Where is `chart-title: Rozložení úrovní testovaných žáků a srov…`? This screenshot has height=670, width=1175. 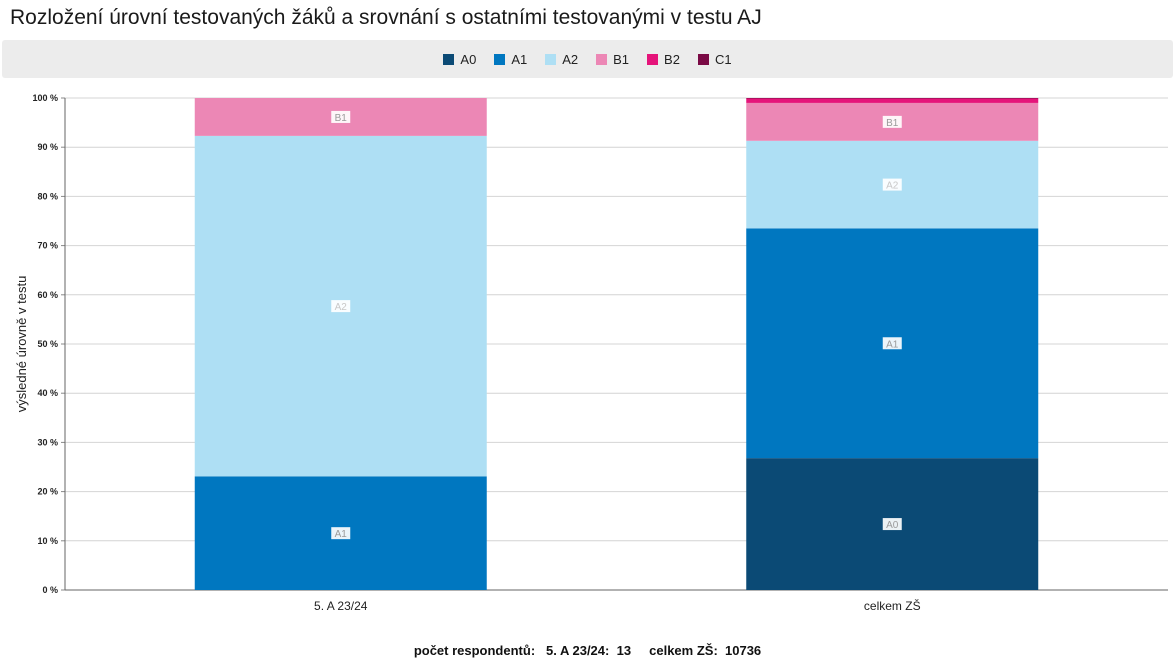
chart-title: Rozložení úrovní testovaných žáků a srov… is located at coordinates (386, 17).